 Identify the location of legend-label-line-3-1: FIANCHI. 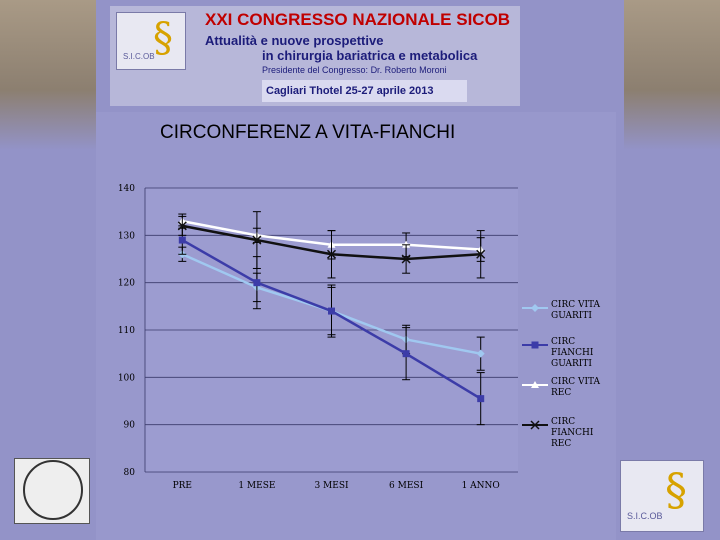
(572, 433).